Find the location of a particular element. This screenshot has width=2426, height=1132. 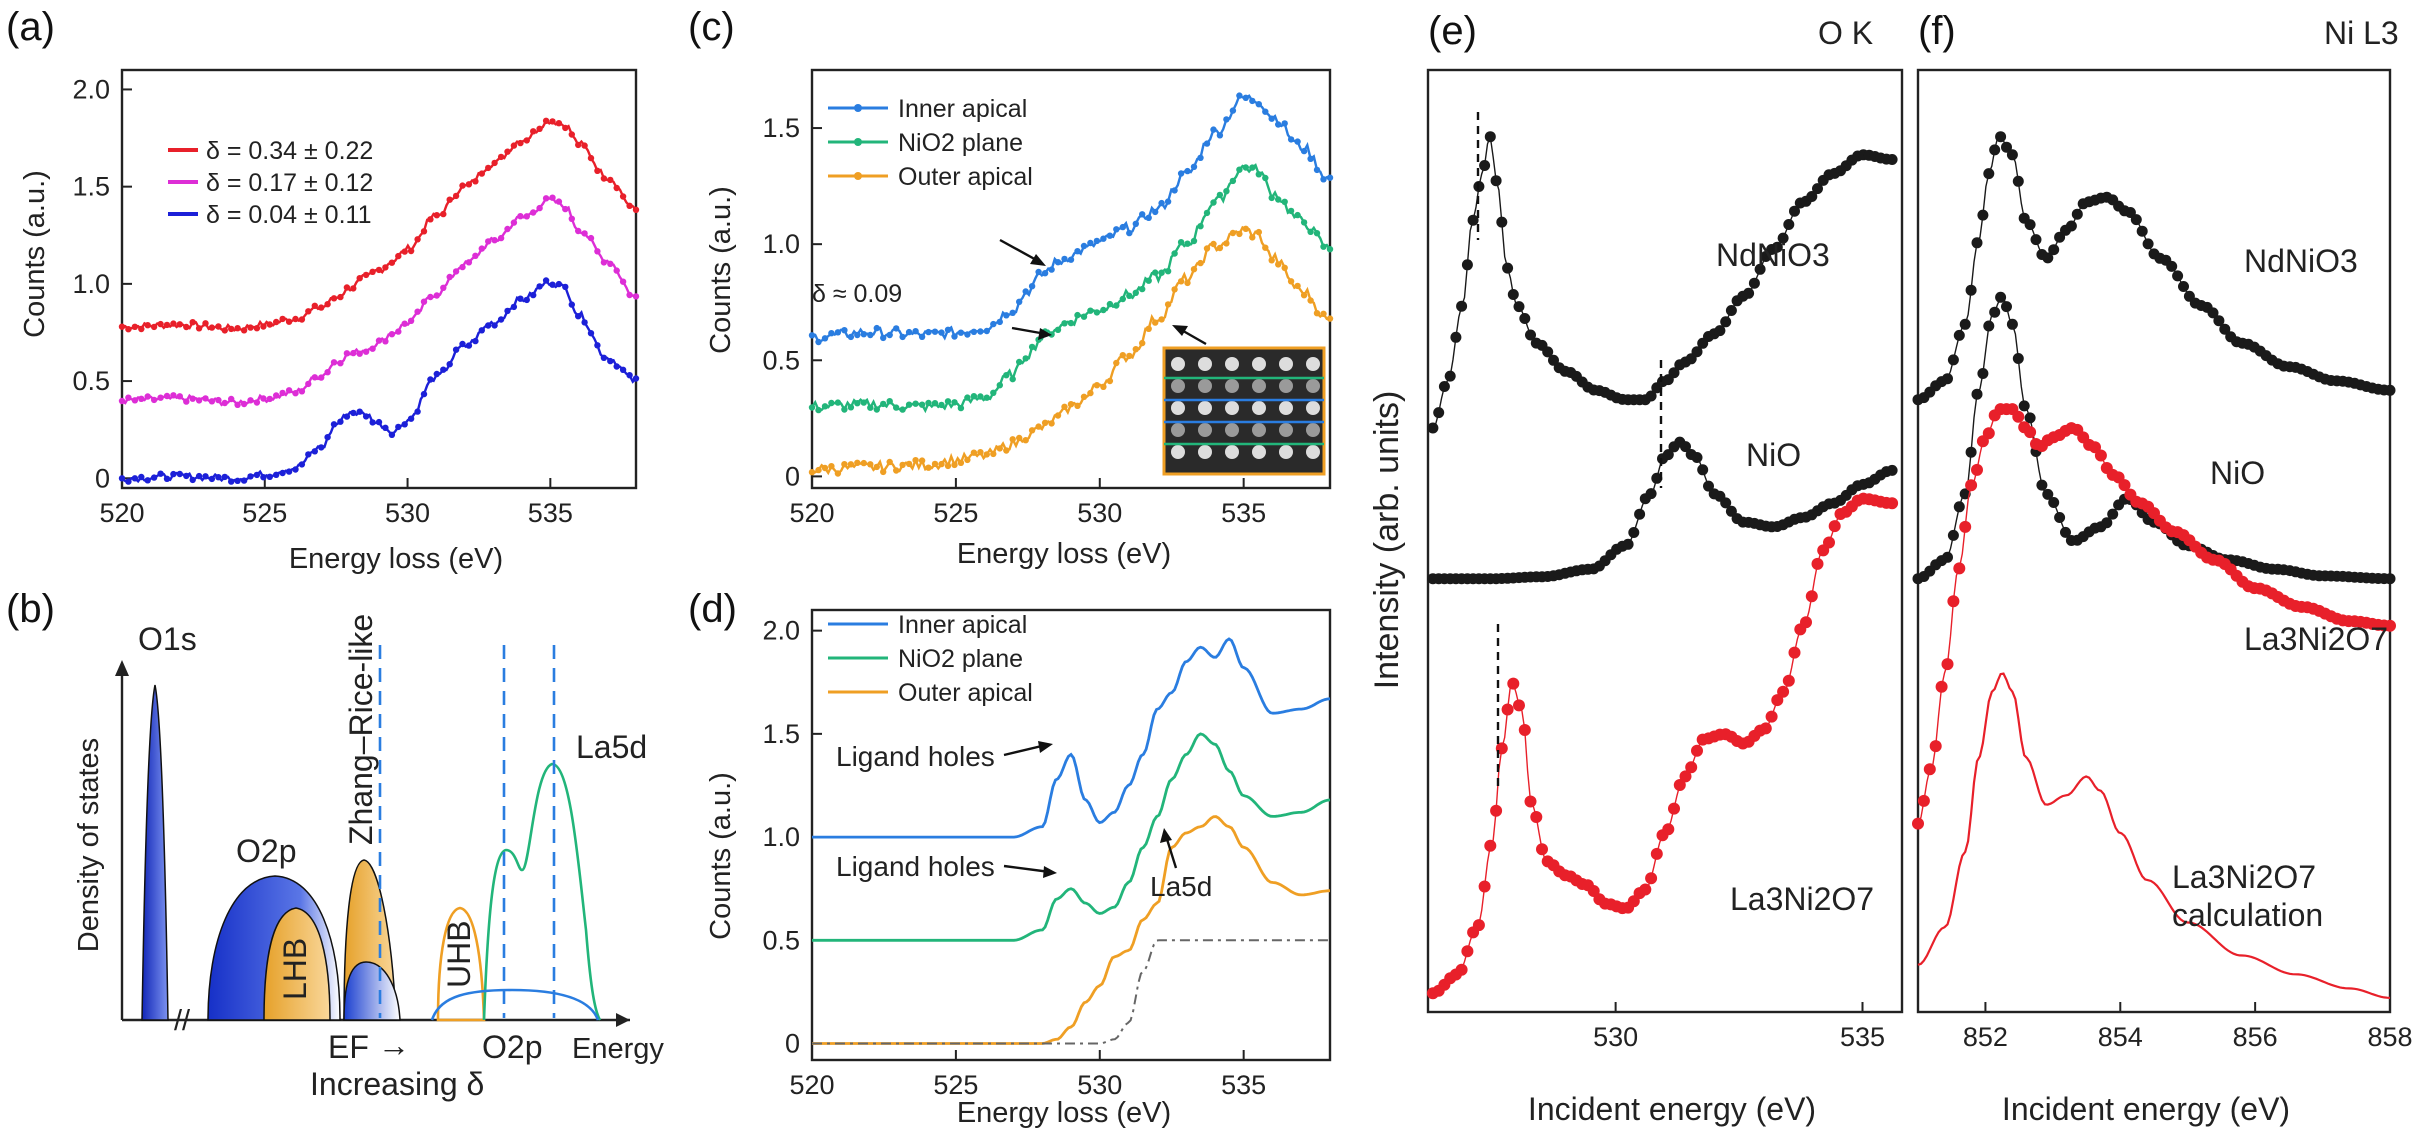

plot-c-xtick-label-520: 520 is located at coordinates (811, 513).